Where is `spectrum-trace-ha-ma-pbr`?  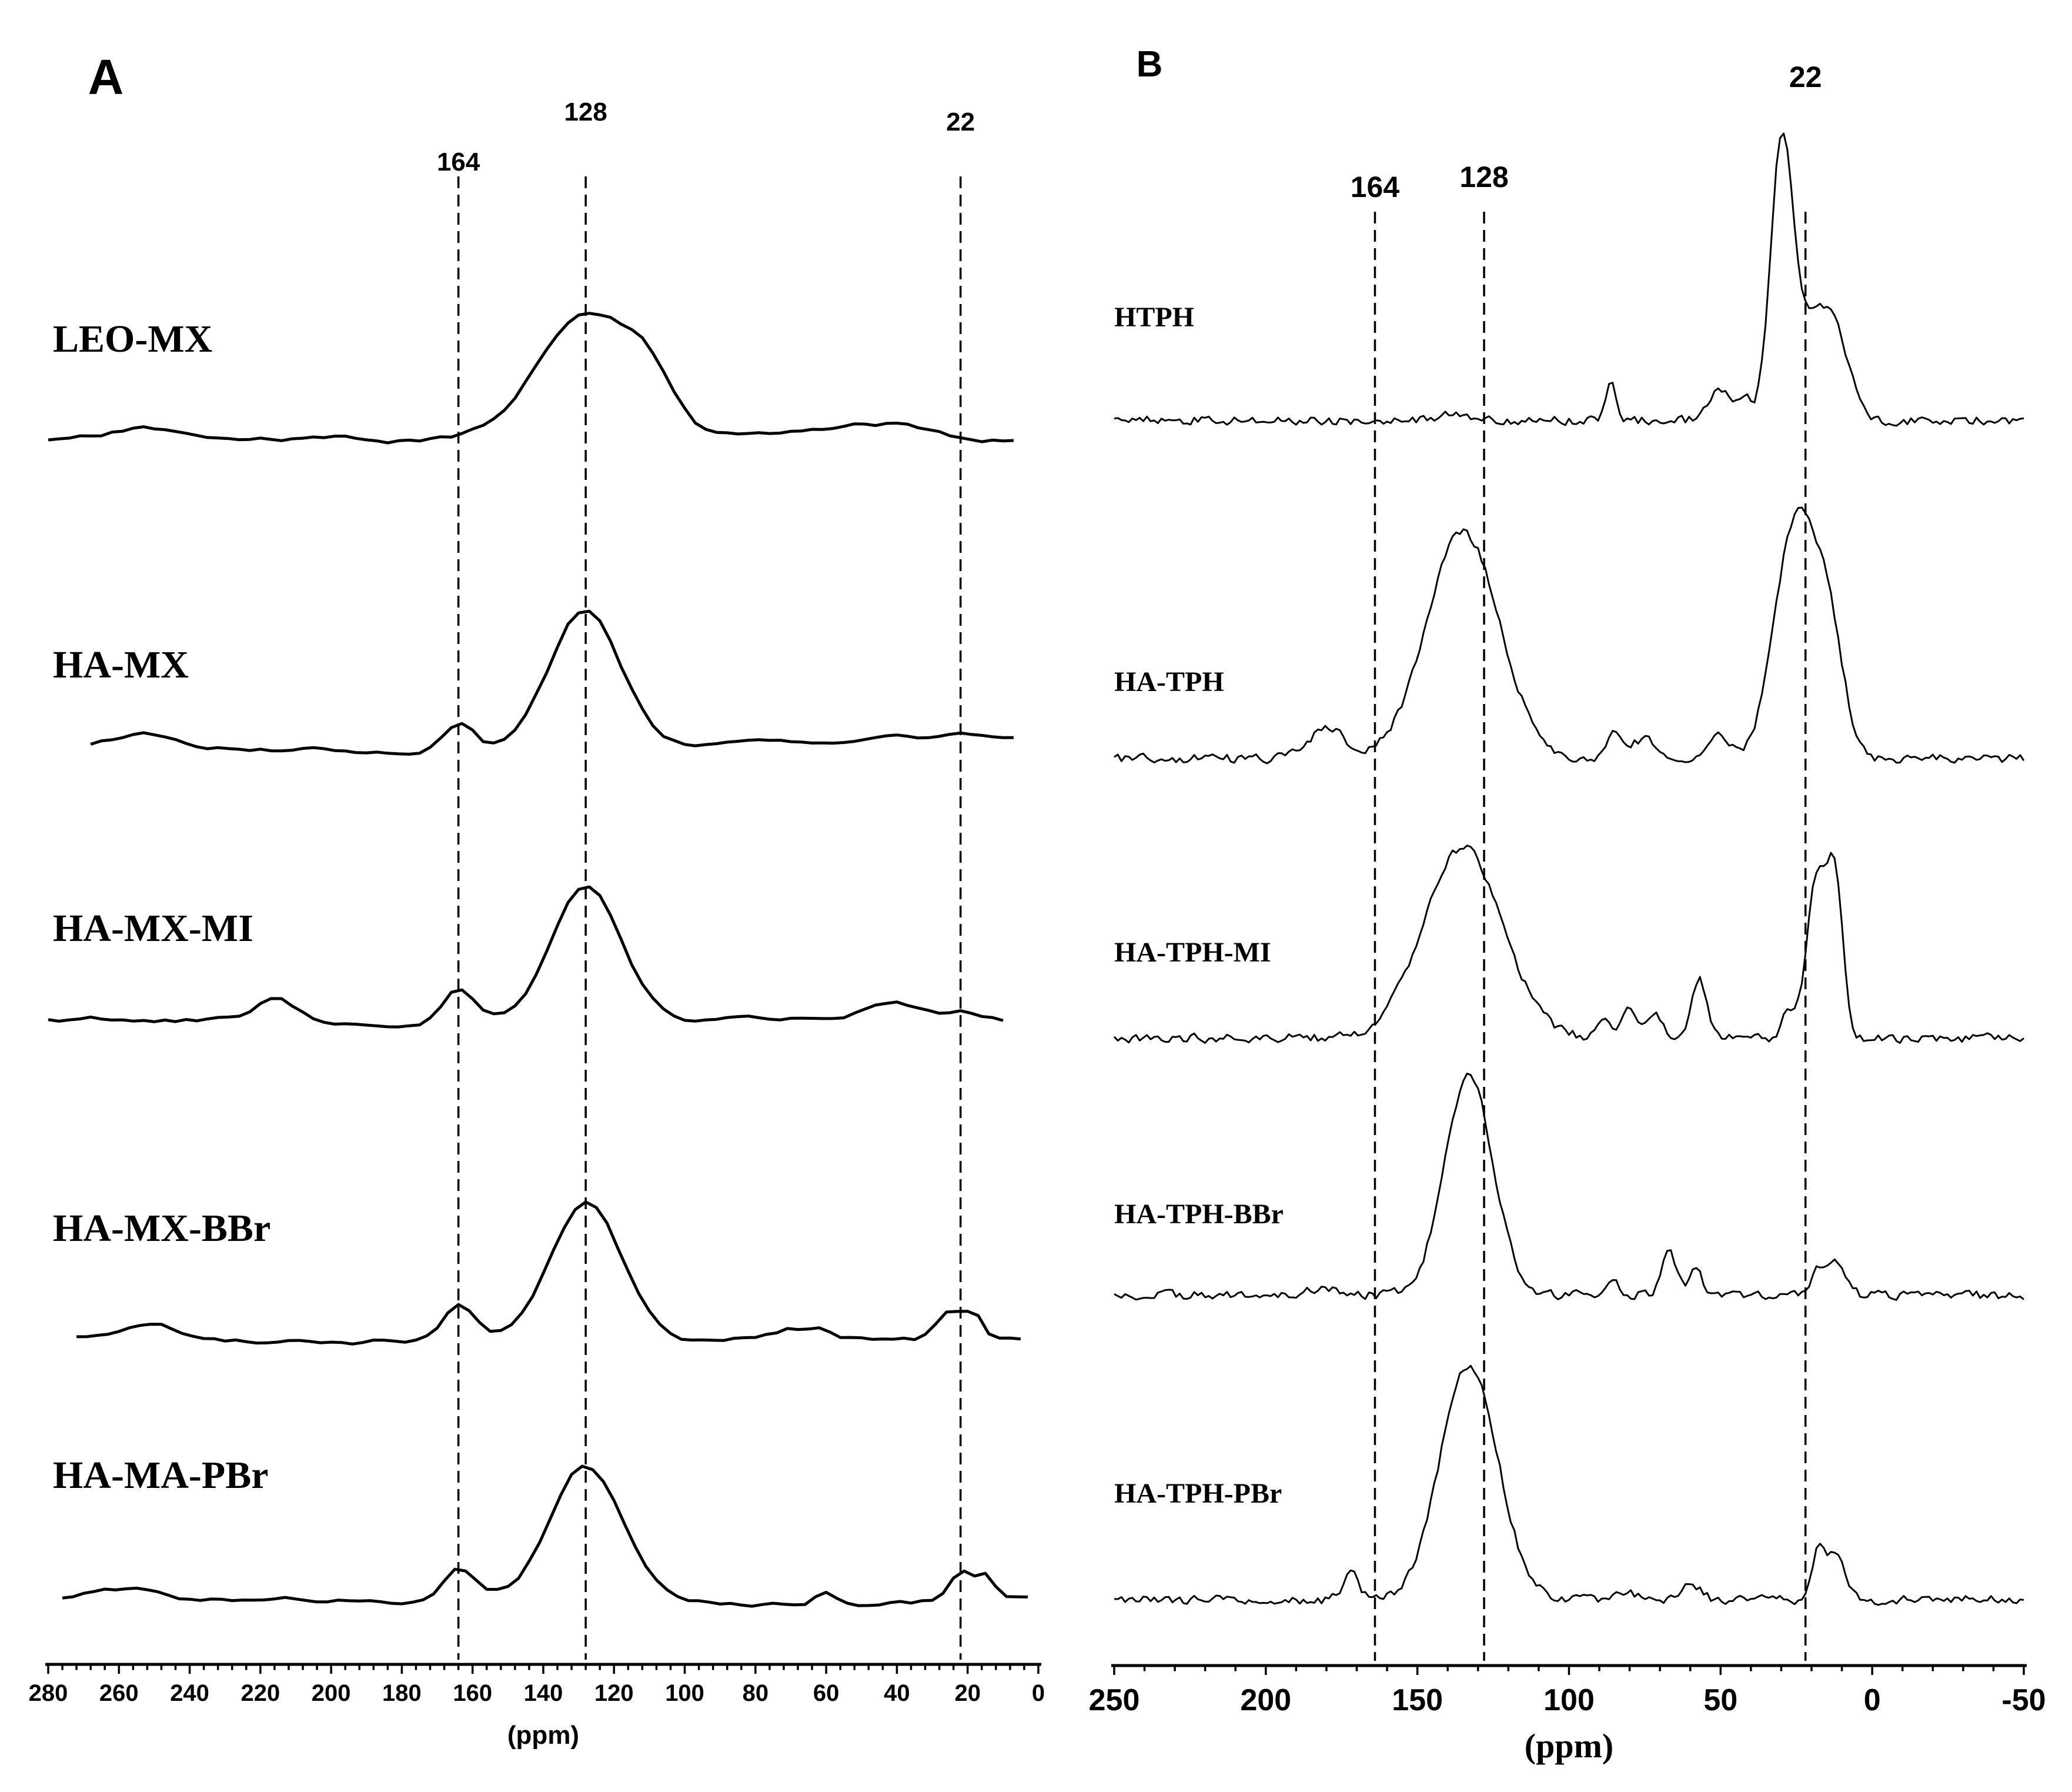
spectrum-trace-ha-ma-pbr is located at coordinates (545, 1536).